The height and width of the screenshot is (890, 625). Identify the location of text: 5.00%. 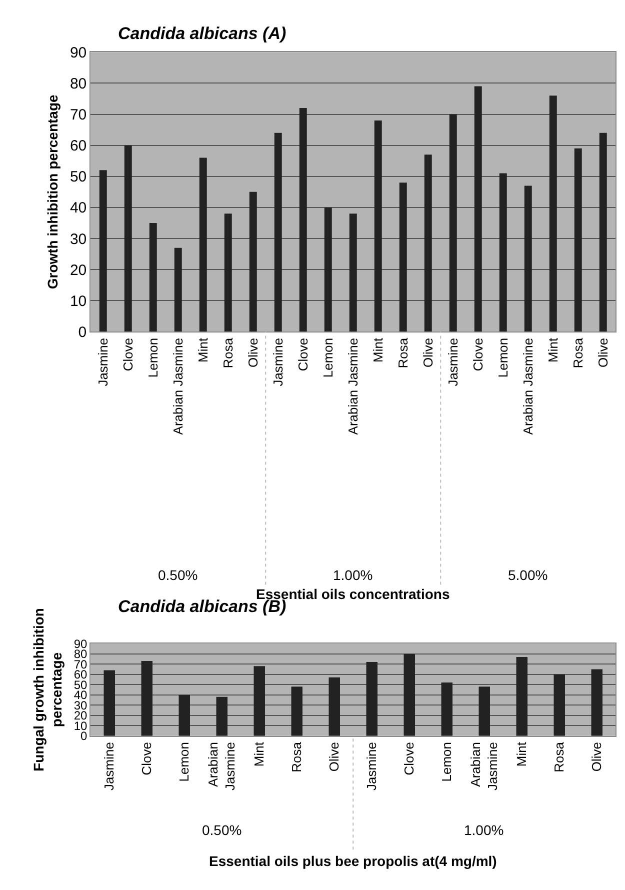
(528, 575).